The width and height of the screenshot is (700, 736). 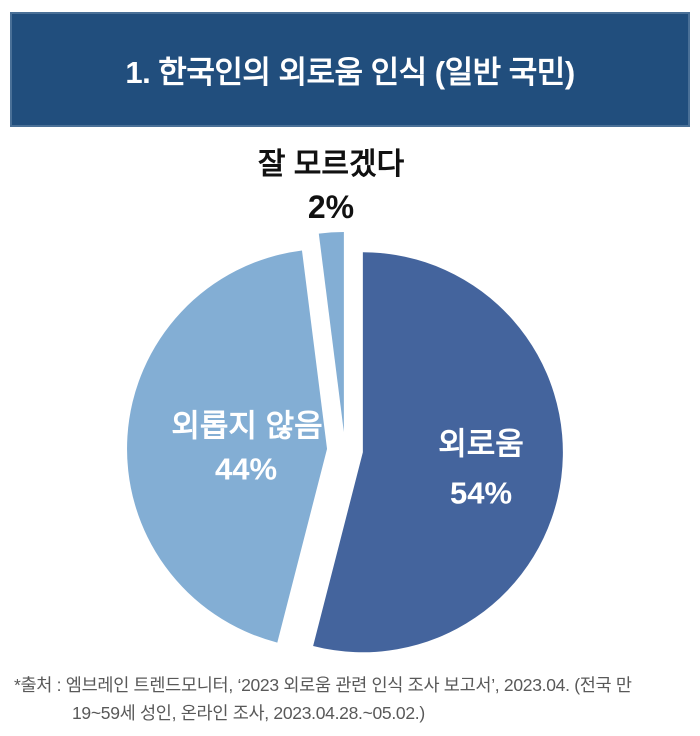 I want to click on callout-category-label: 잘 모르겠다, so click(x=331, y=164).